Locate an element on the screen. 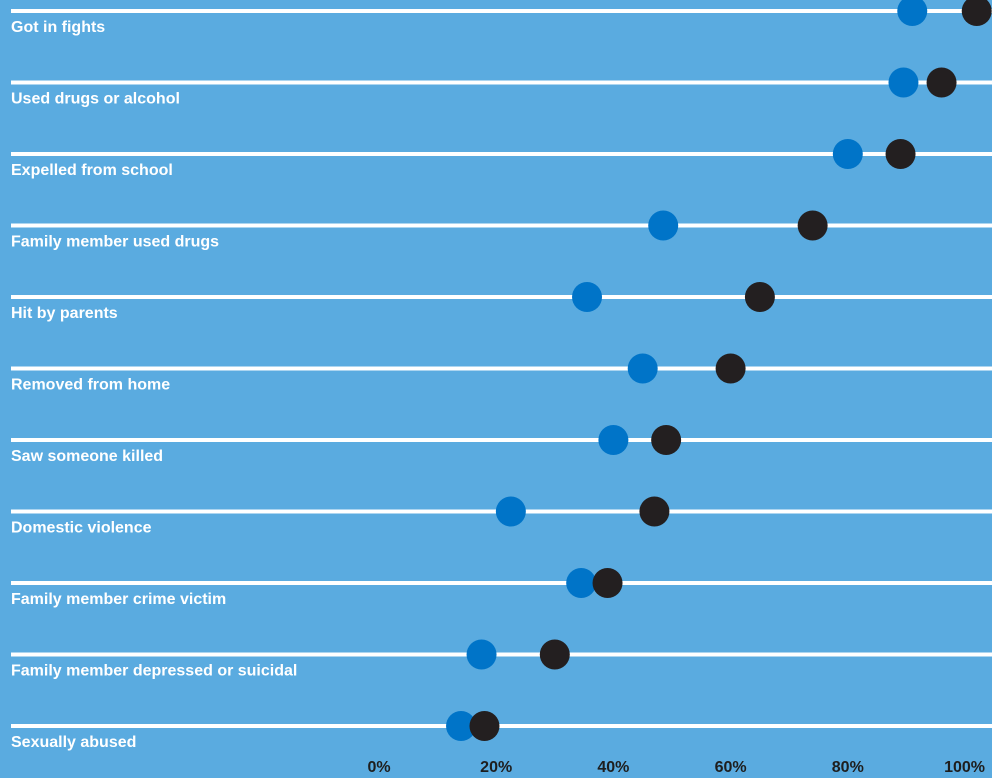 This screenshot has height=778, width=992. row-label: Got in fights is located at coordinates (58, 27).